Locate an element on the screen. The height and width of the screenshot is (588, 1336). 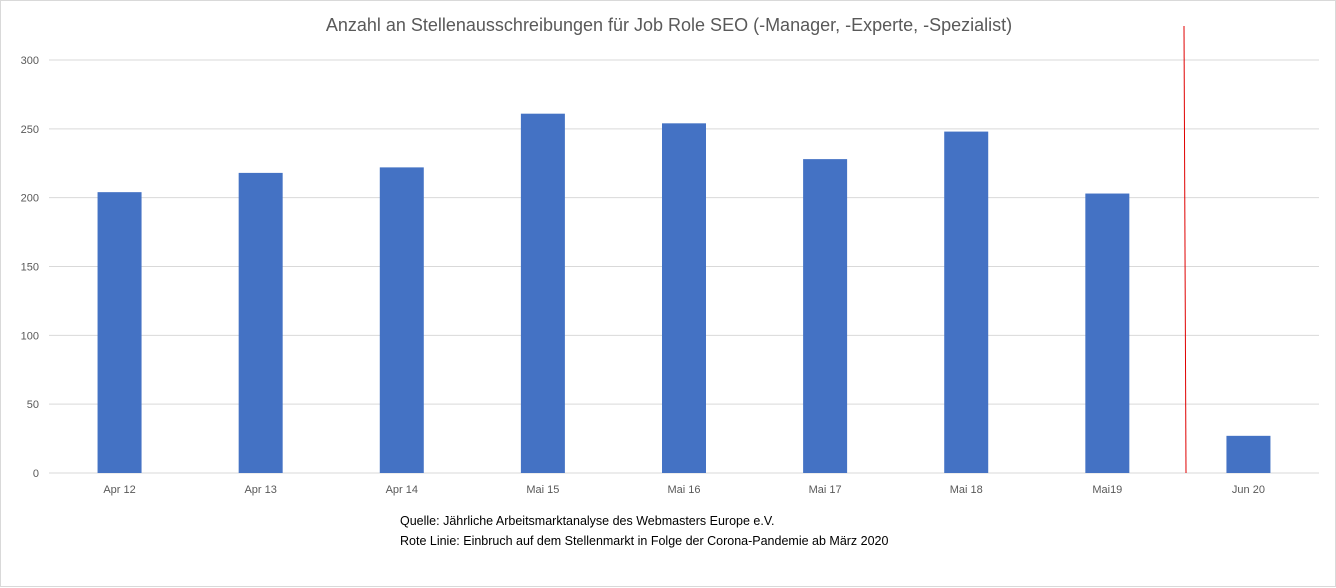
x-tick-label: Apr 14 is located at coordinates (402, 490).